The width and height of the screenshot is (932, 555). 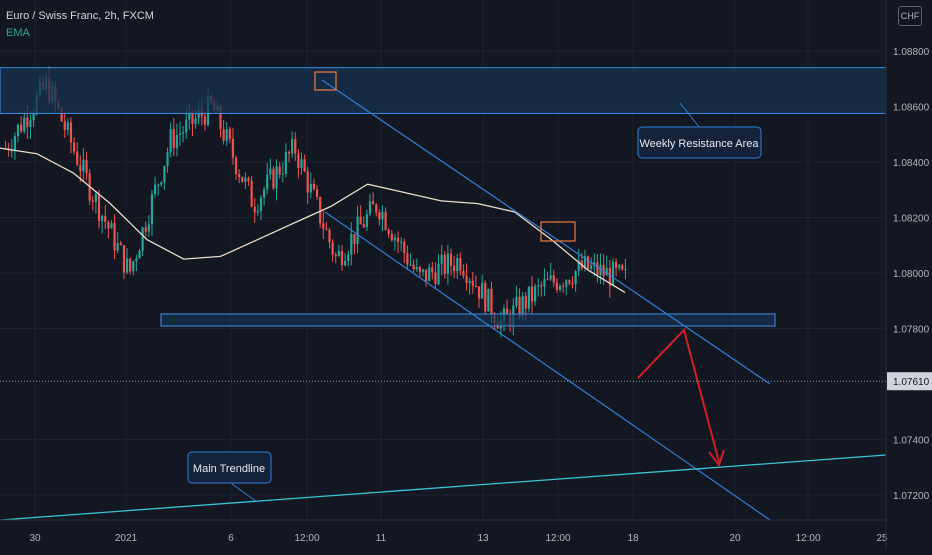 I want to click on projection-path, so click(x=678, y=395).